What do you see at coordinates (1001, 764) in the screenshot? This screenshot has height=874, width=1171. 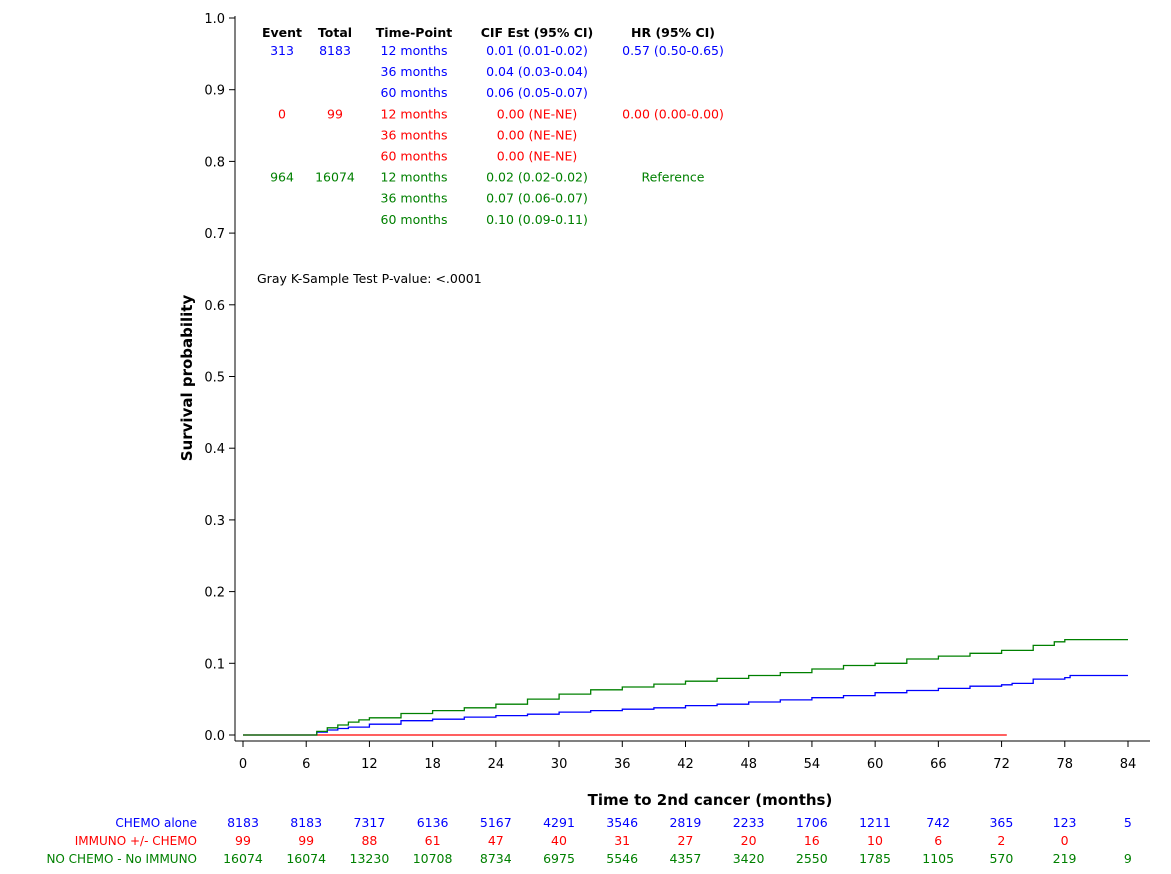 I see `x-tick-label: 72` at bounding box center [1001, 764].